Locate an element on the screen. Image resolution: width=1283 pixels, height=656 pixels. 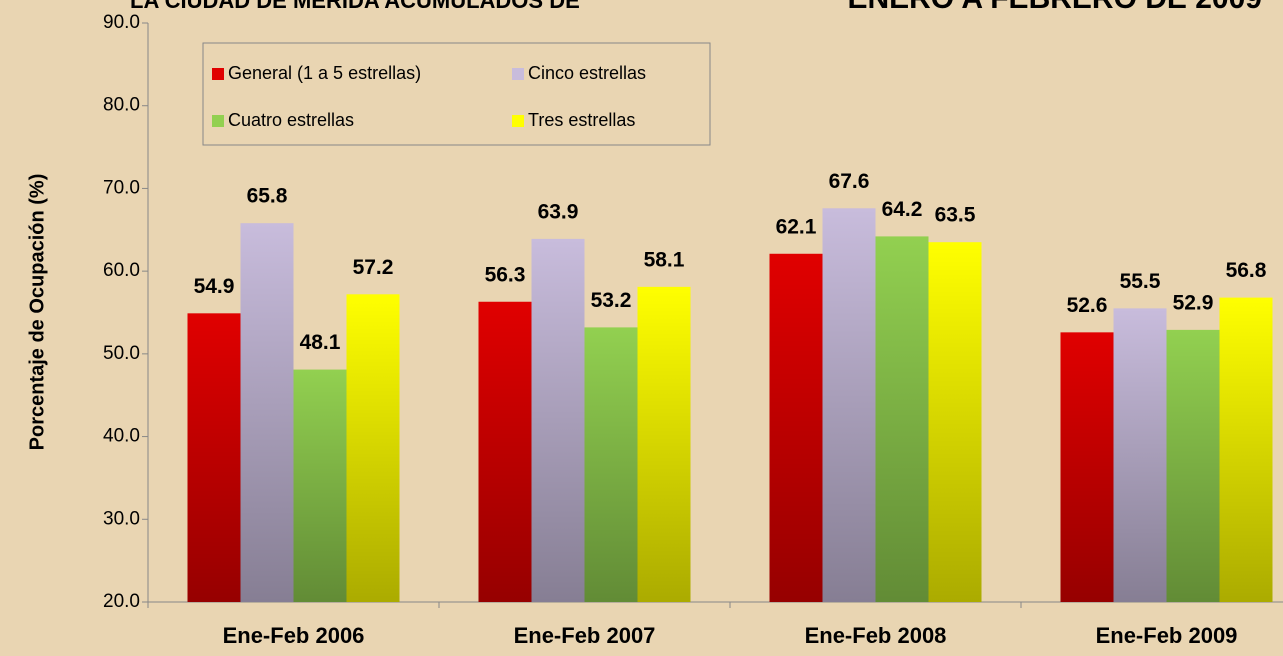
data-label: 63.5 is located at coordinates (955, 215).